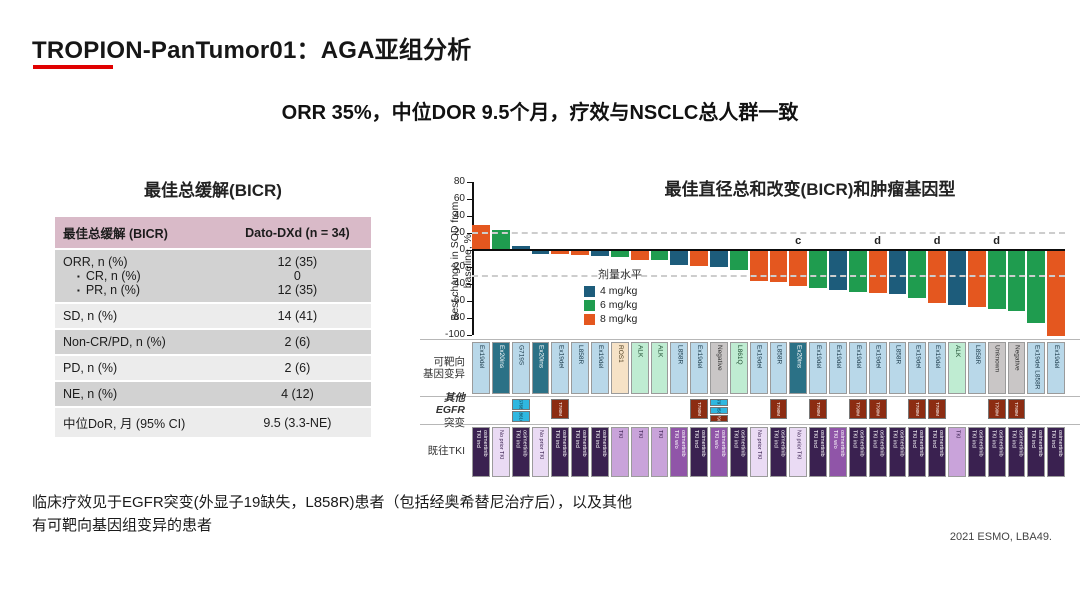 Image resolution: width=1080 pixels, height=608 pixels. I want to click on slide-subtitle: ORR 35%，中位DOR 9.5个月，疗效与NSCLC总人群一致, so click(540, 113).